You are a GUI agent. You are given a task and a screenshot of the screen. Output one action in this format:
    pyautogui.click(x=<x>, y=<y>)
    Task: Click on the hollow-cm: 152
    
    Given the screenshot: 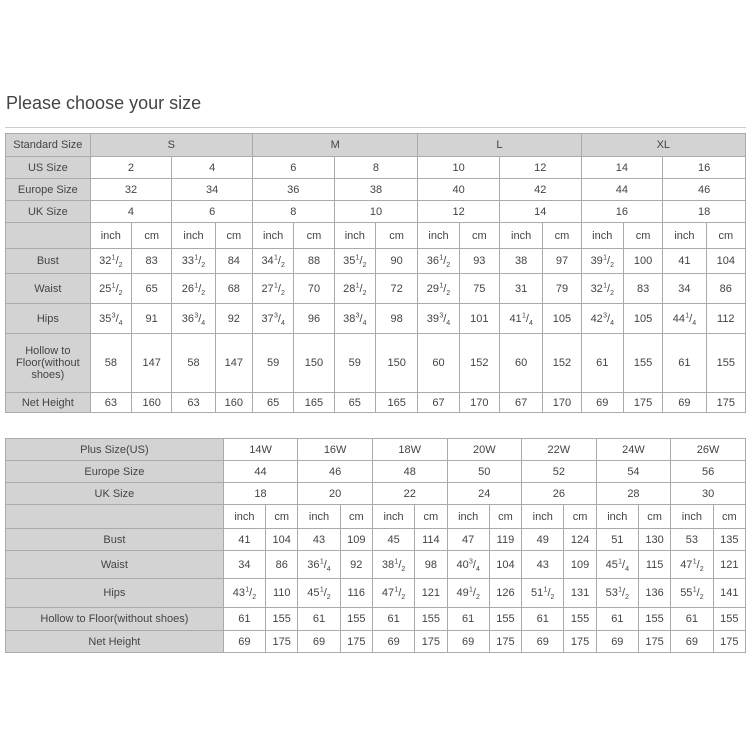 What is the action you would take?
    pyautogui.click(x=562, y=363)
    